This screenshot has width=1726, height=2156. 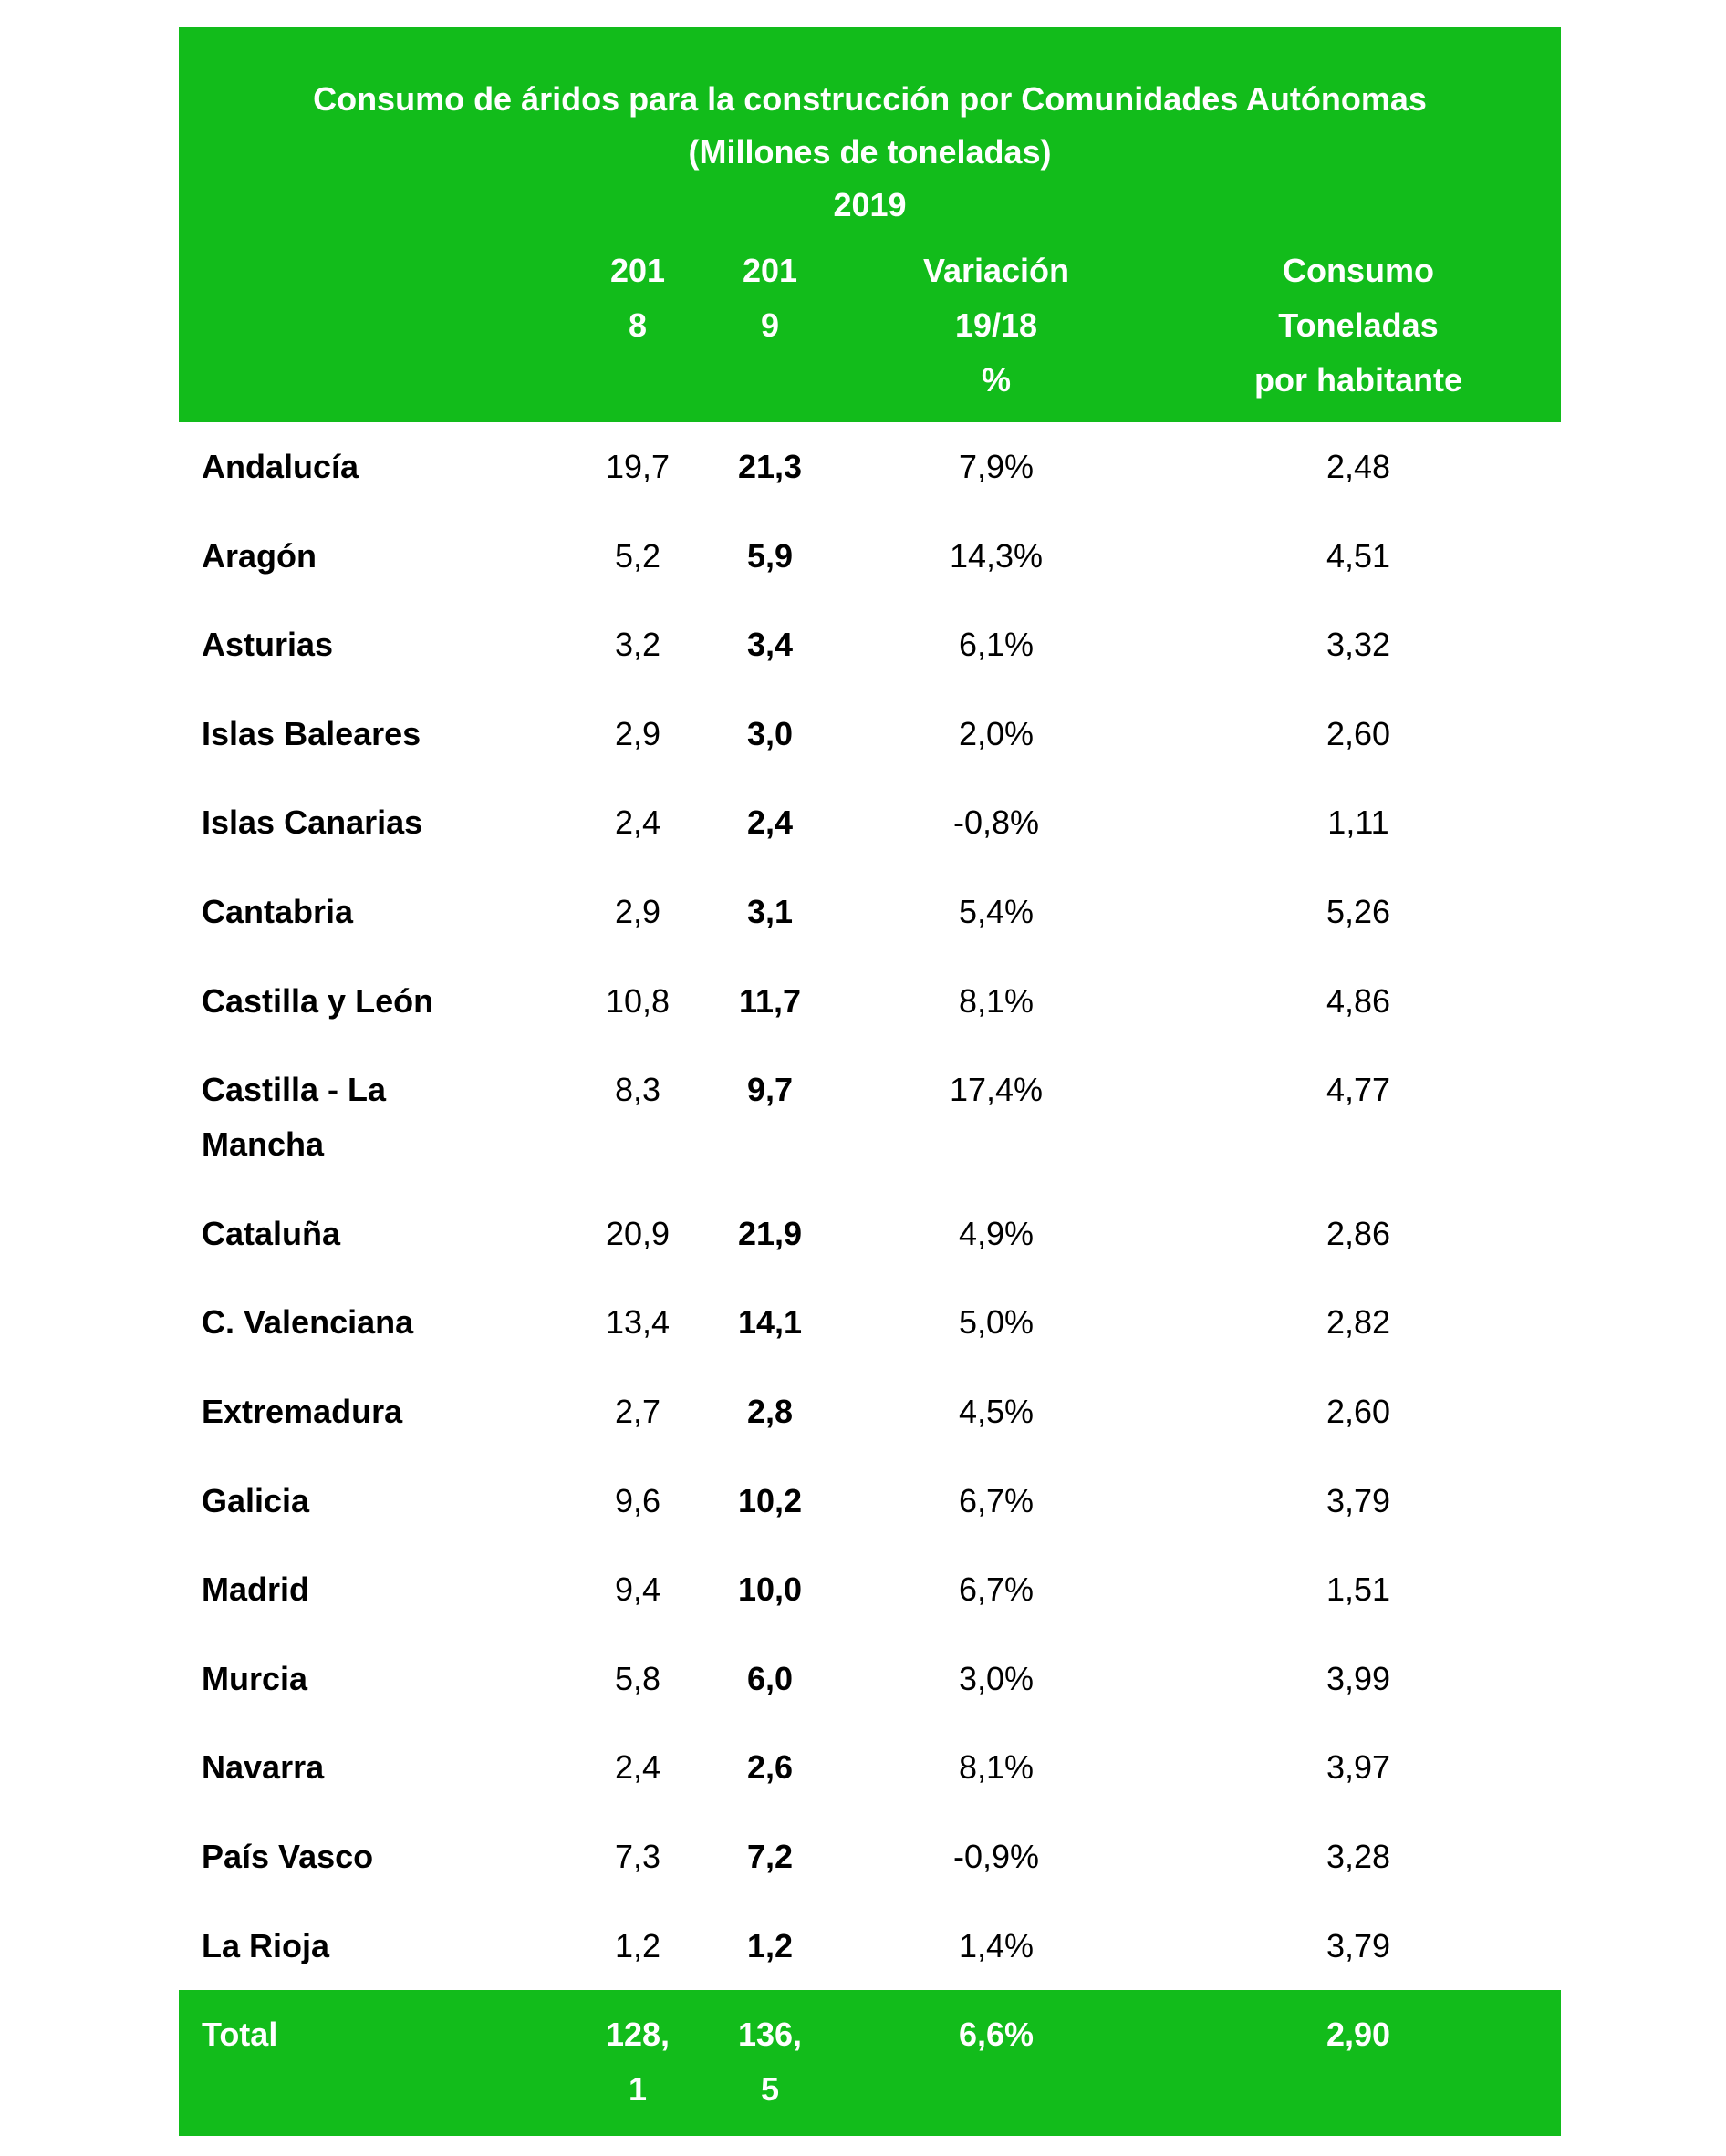 I want to click on region-name: Asturias, so click(x=268, y=645).